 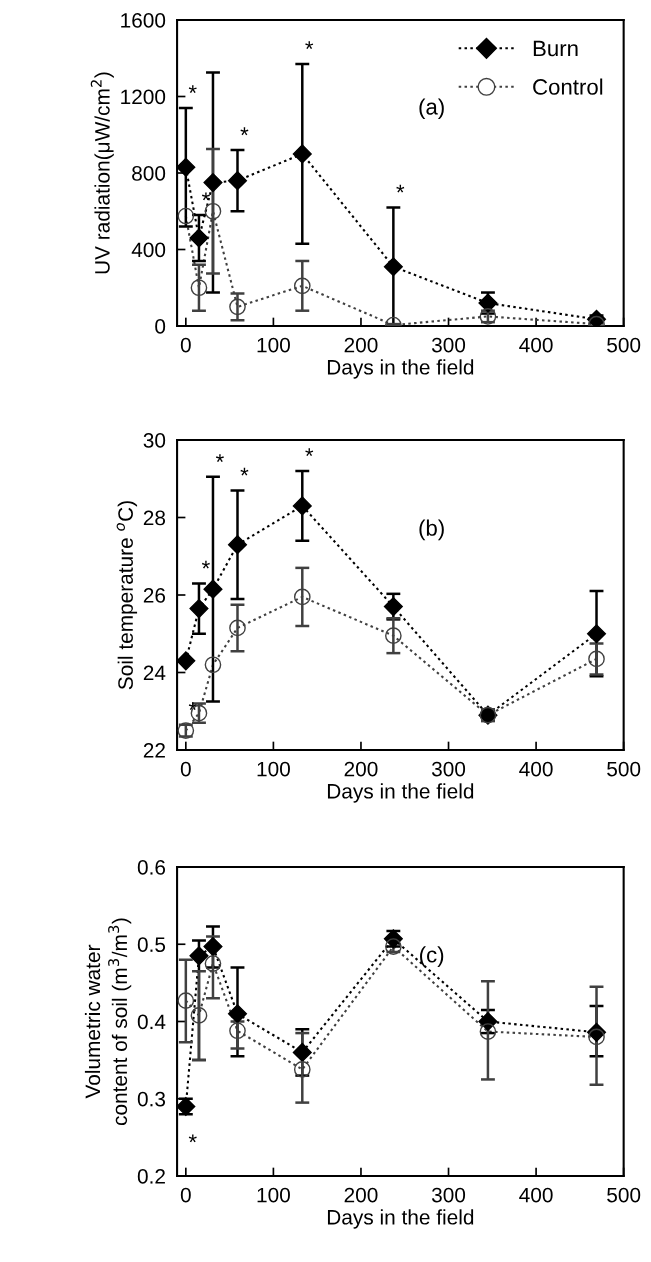 What do you see at coordinates (154, 518) in the screenshot?
I see `y-tick-label: 28` at bounding box center [154, 518].